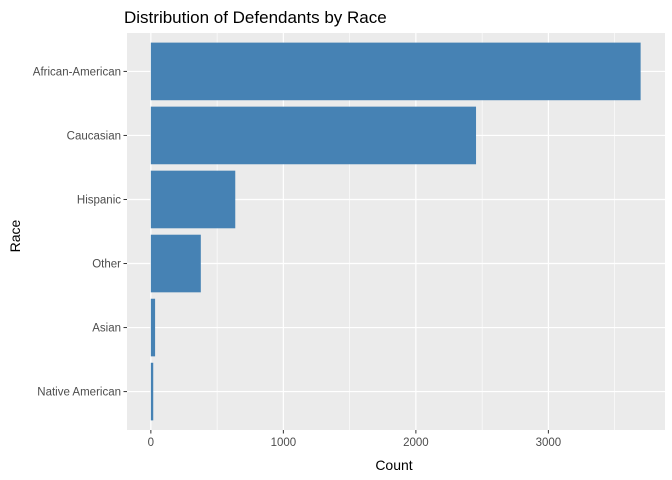 The image size is (672, 480). I want to click on y-tick-label: Hispanic, so click(99, 200).